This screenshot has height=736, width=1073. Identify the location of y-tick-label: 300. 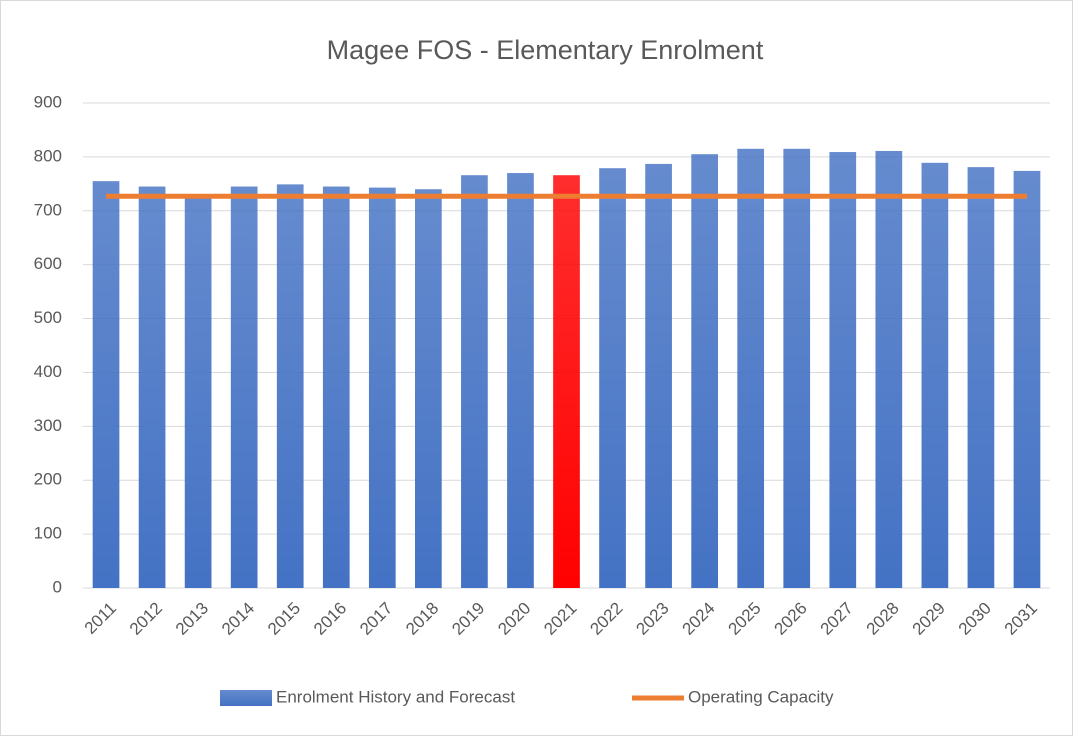
(48, 425).